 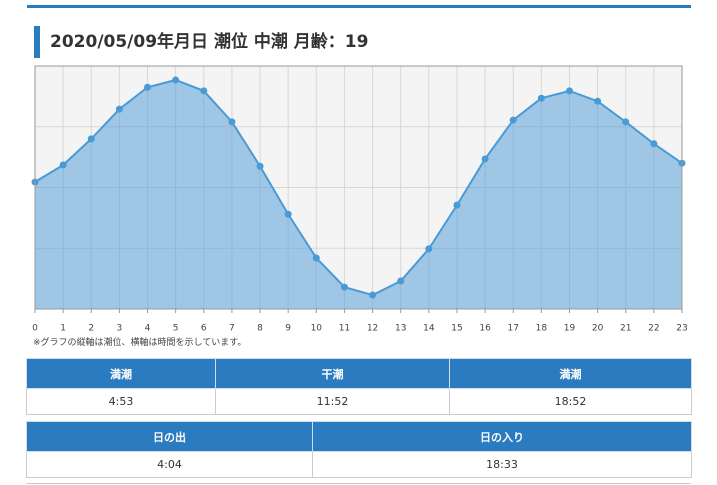 I want to click on x-tick-label: 9, so click(x=288, y=329).